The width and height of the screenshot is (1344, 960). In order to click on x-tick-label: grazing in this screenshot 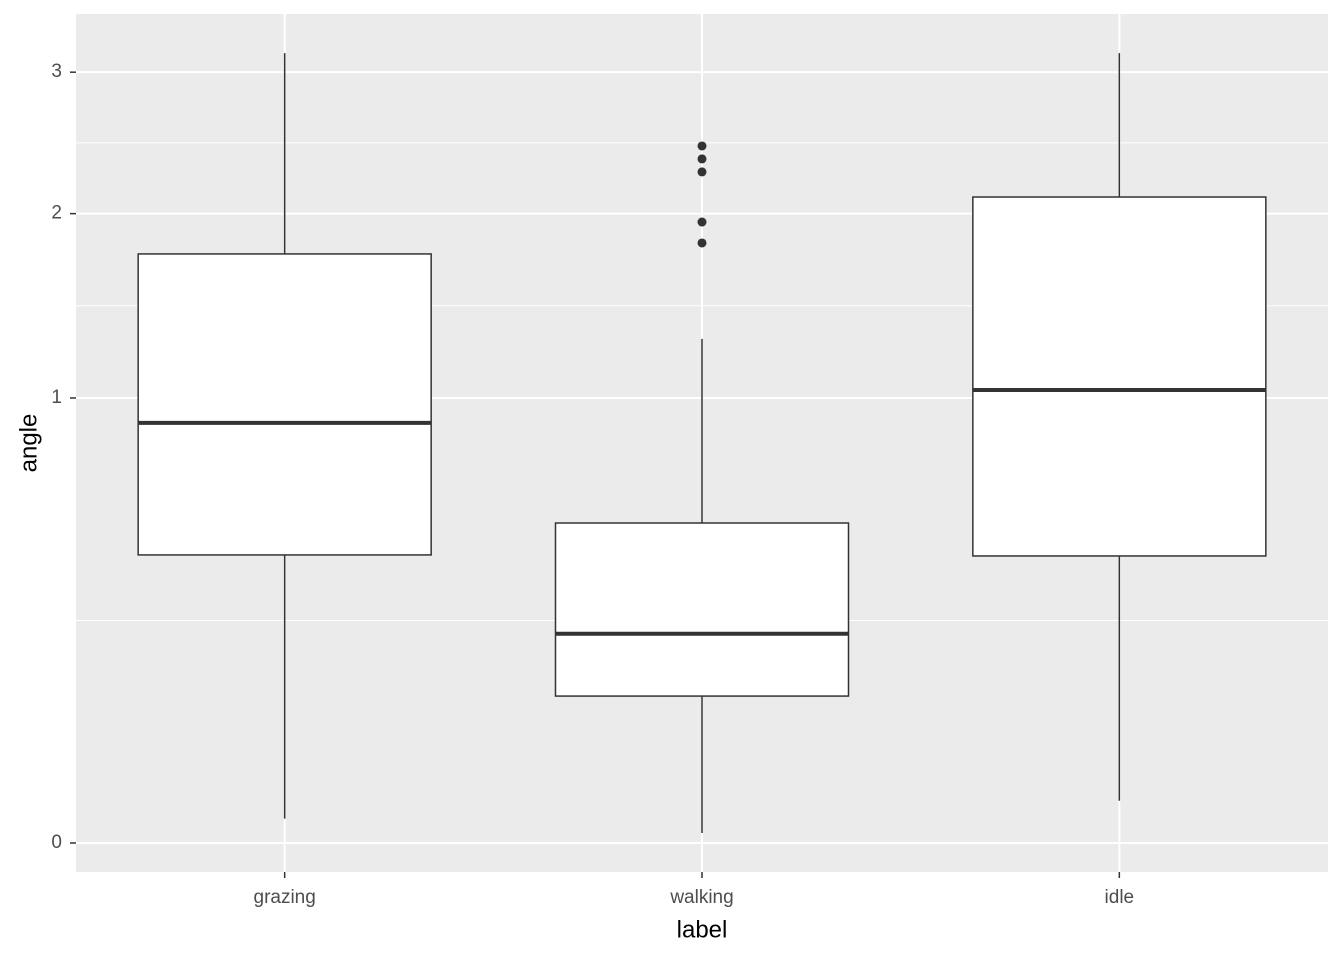, I will do `click(285, 897)`.